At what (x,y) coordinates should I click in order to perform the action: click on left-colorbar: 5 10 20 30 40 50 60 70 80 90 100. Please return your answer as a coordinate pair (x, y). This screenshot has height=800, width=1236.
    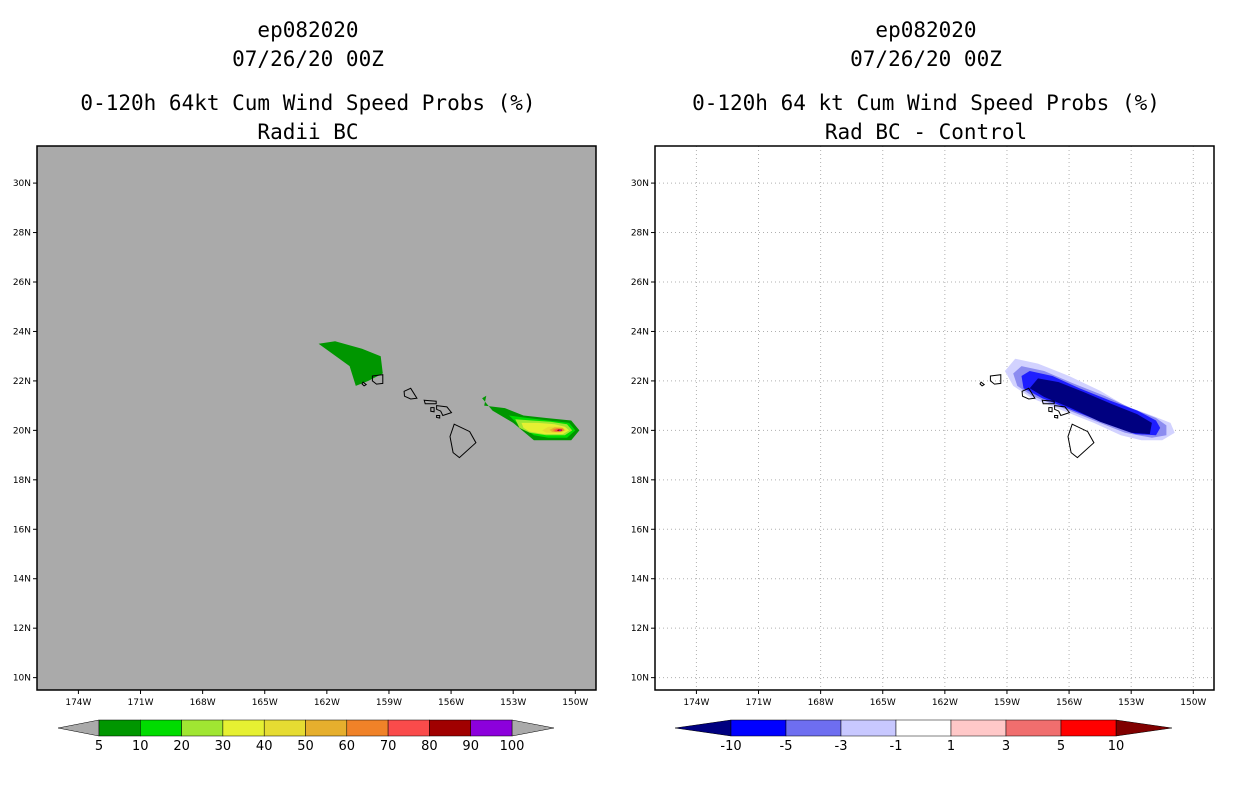
    Looking at the image, I should click on (306, 736).